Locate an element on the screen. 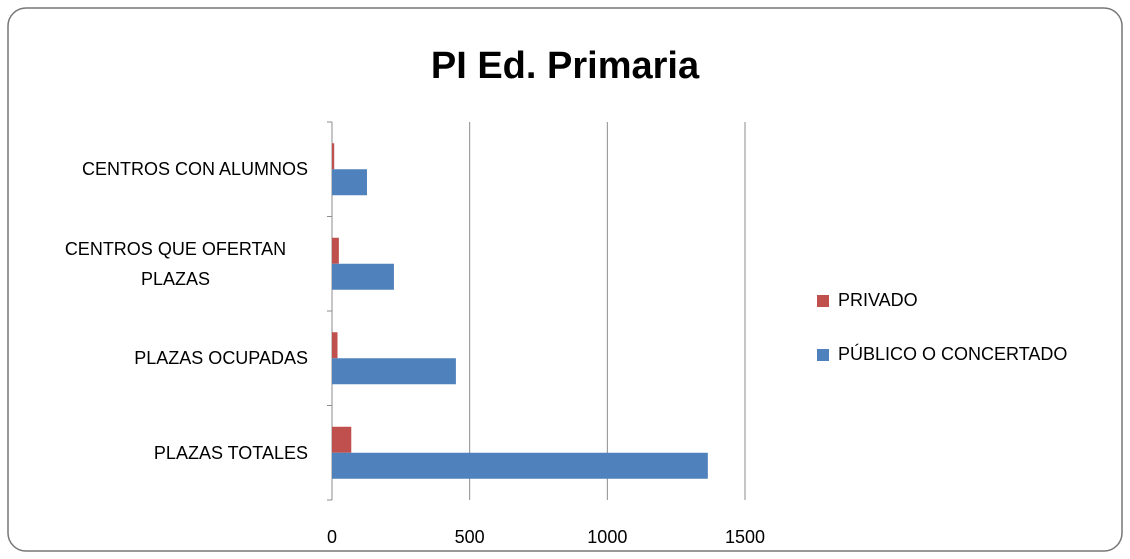 The height and width of the screenshot is (559, 1130). y-tick-label: CENTROS CON ALUMNOS is located at coordinates (163, 169).